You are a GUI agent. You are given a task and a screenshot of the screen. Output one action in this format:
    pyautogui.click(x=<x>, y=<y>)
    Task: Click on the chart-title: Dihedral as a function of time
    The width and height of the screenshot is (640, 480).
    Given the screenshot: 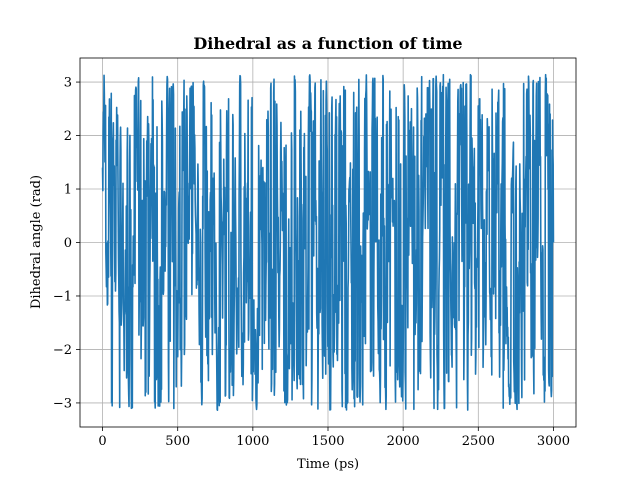 What is the action you would take?
    pyautogui.click(x=327, y=43)
    